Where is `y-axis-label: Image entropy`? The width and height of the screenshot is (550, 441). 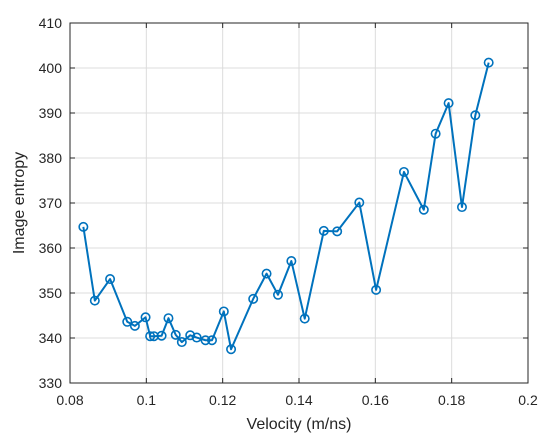 y-axis-label: Image entropy is located at coordinates (19, 203).